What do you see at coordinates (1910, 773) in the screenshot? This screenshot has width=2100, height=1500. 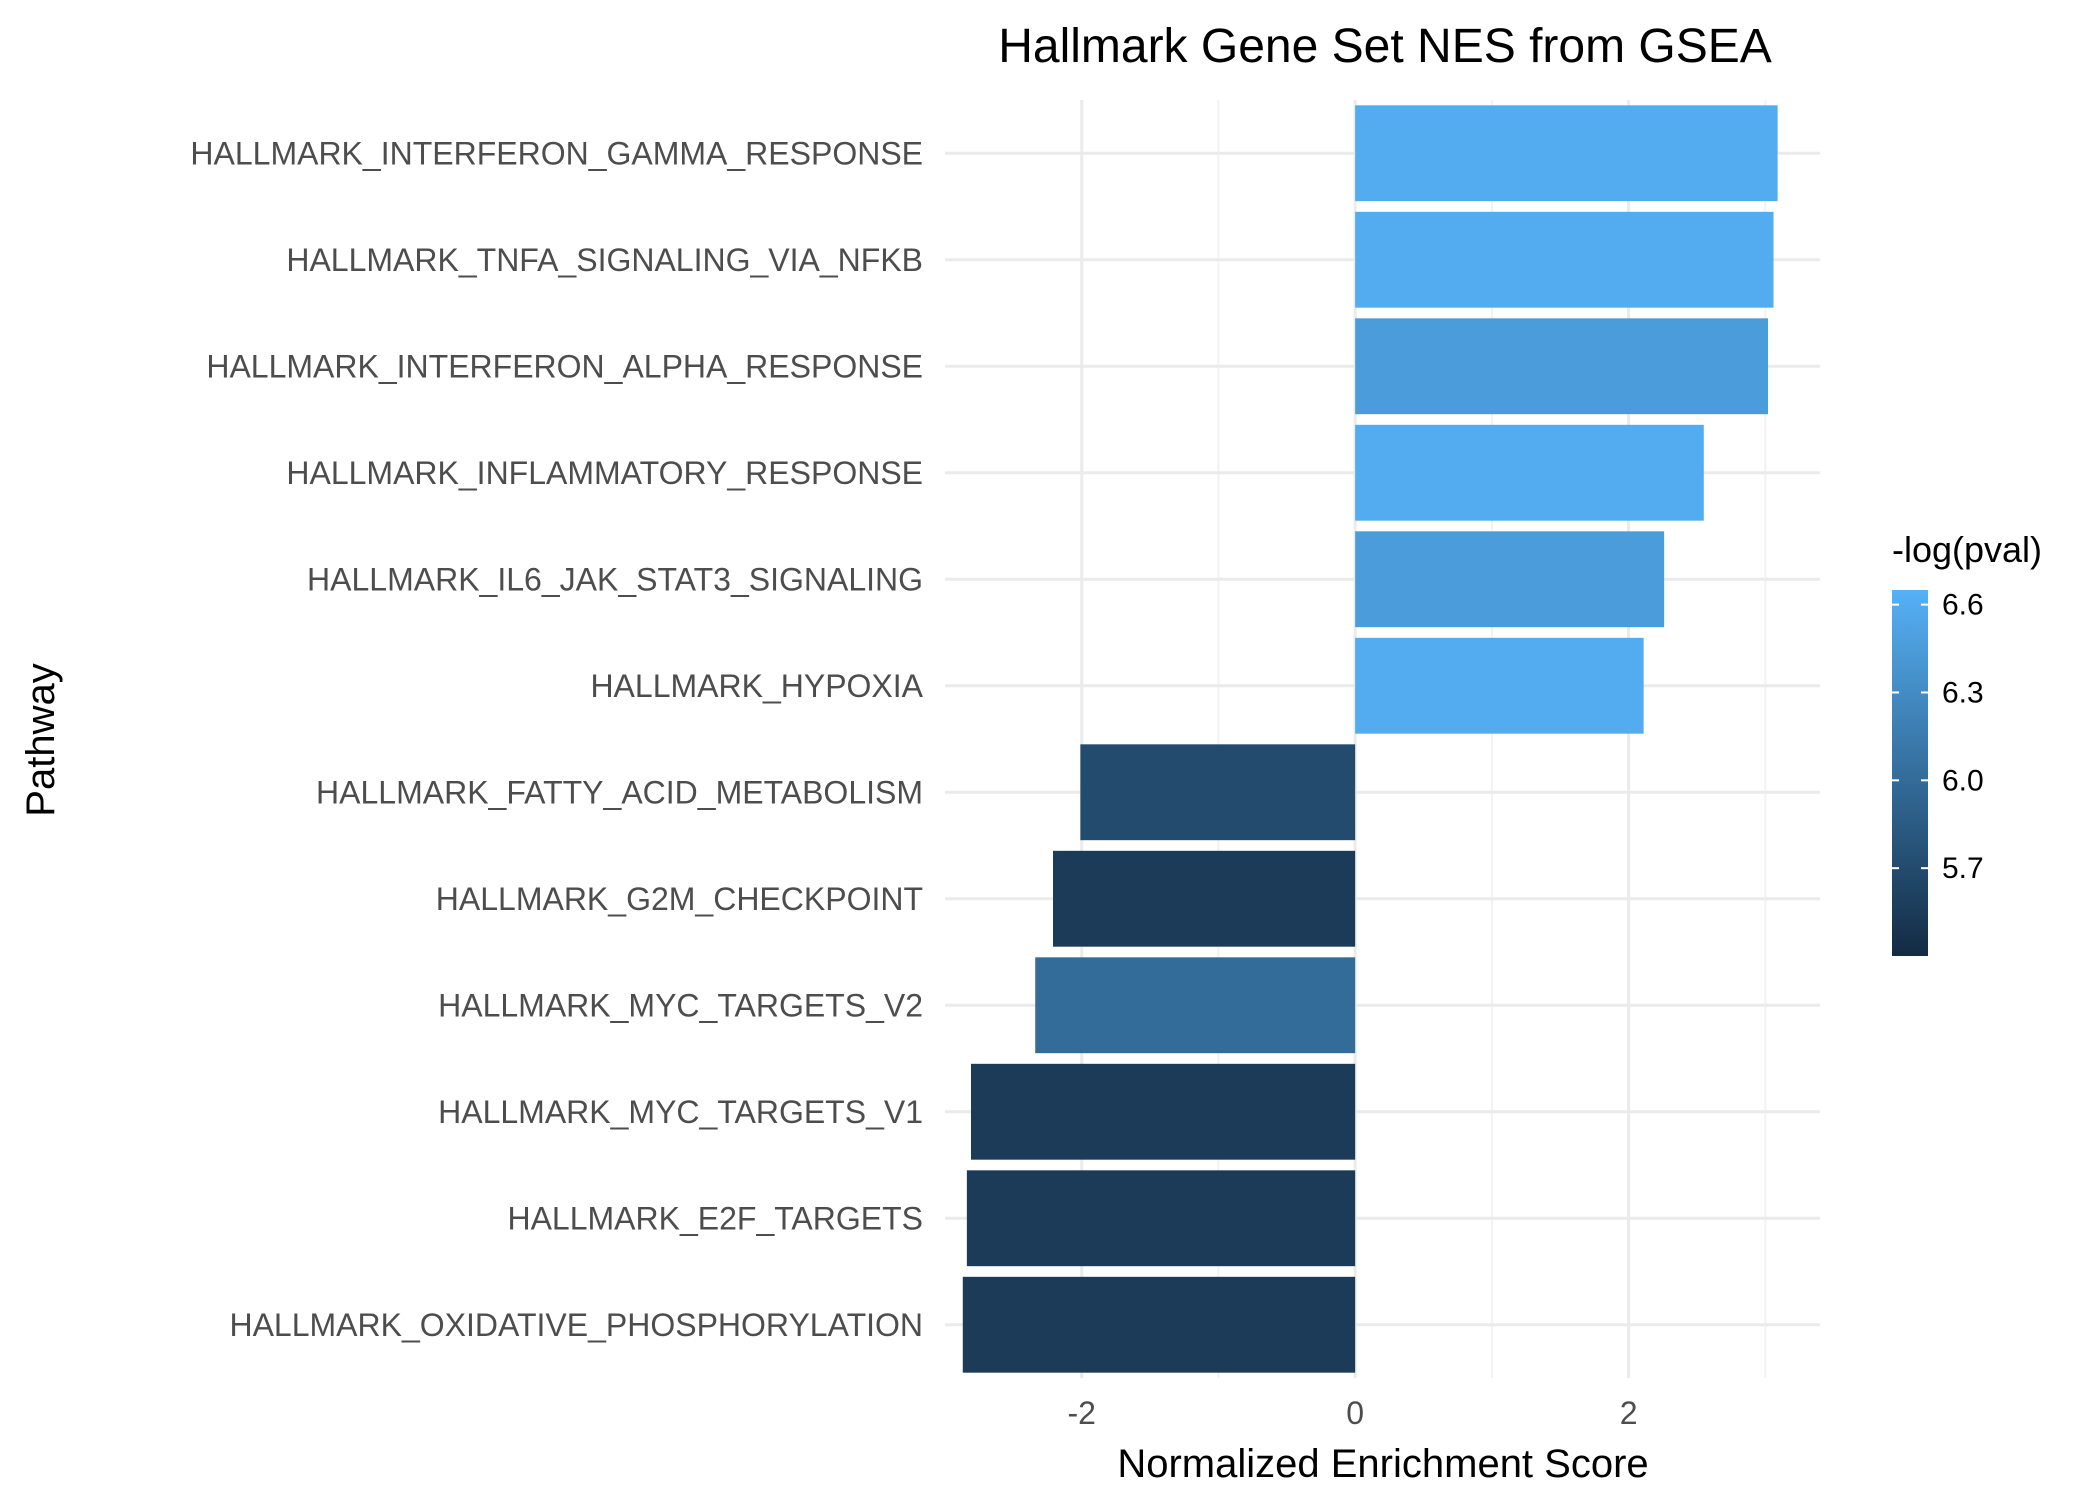 I see `colorbar` at bounding box center [1910, 773].